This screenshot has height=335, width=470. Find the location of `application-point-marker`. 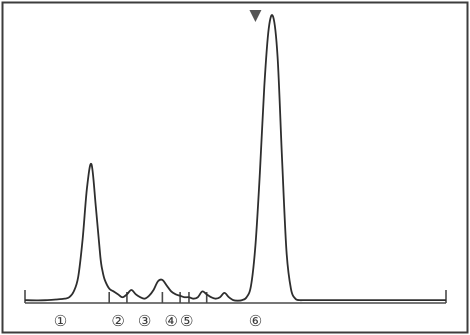

application-point-marker is located at coordinates (255, 16).